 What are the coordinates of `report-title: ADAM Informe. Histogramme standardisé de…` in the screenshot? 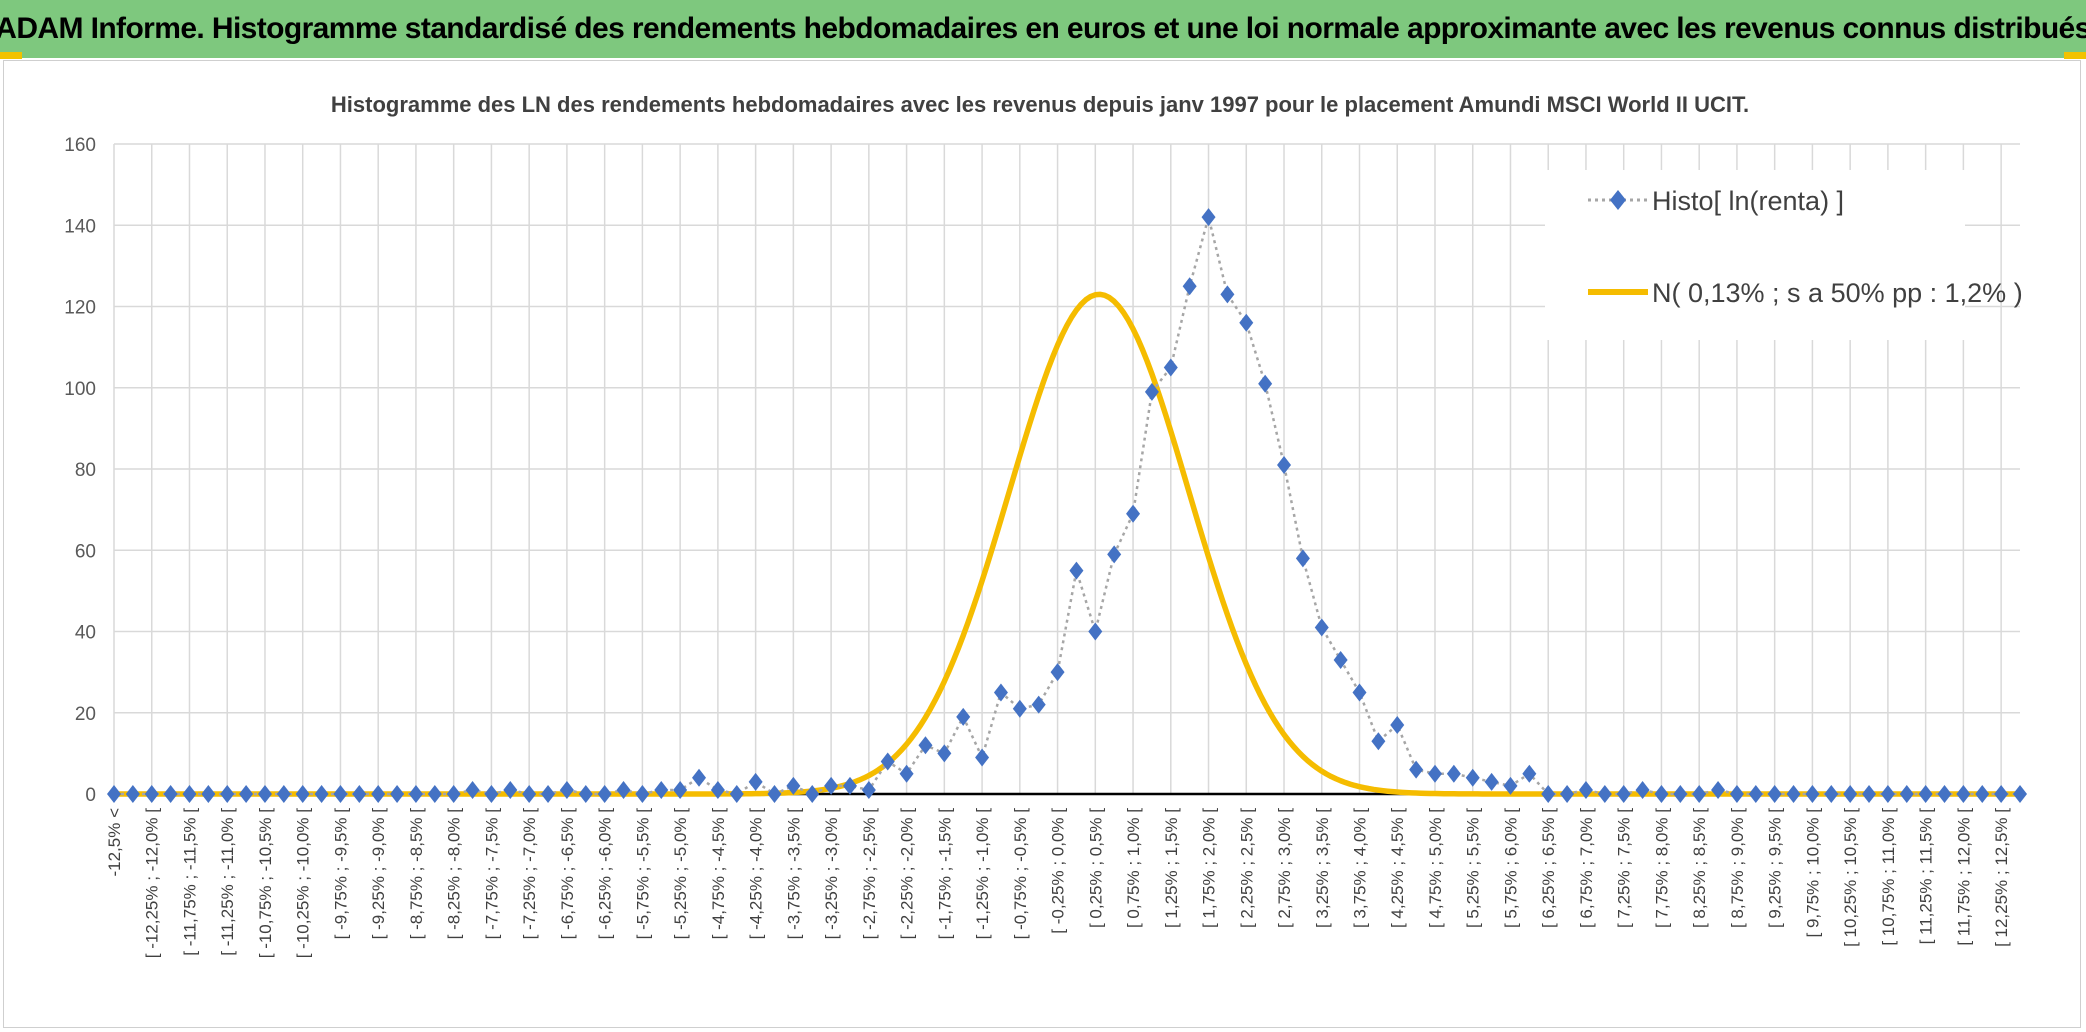 It's located at (1043, 28).